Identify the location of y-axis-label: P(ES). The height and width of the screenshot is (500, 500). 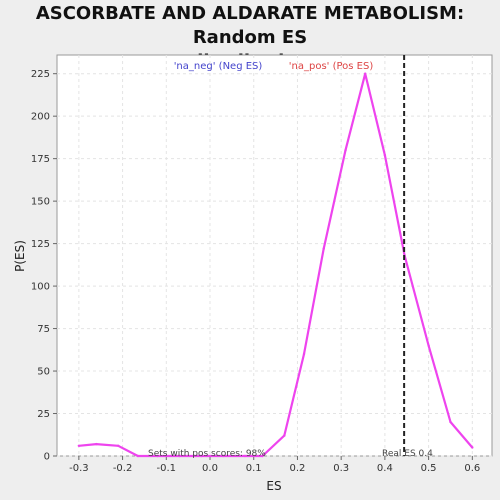
(20, 256).